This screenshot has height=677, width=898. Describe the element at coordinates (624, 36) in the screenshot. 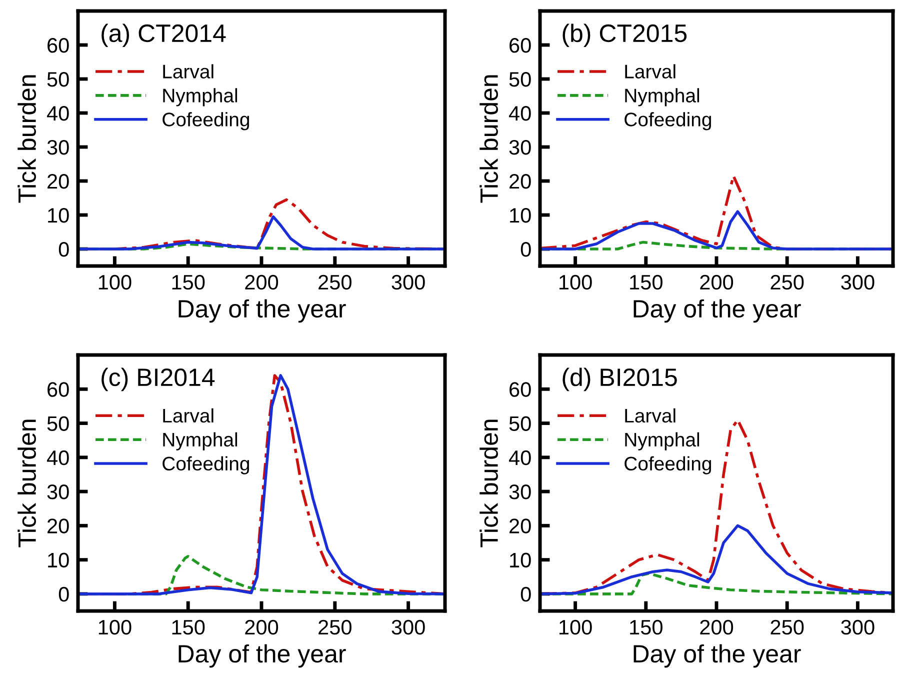

I see `chart-title: (b) CT2015` at that location.